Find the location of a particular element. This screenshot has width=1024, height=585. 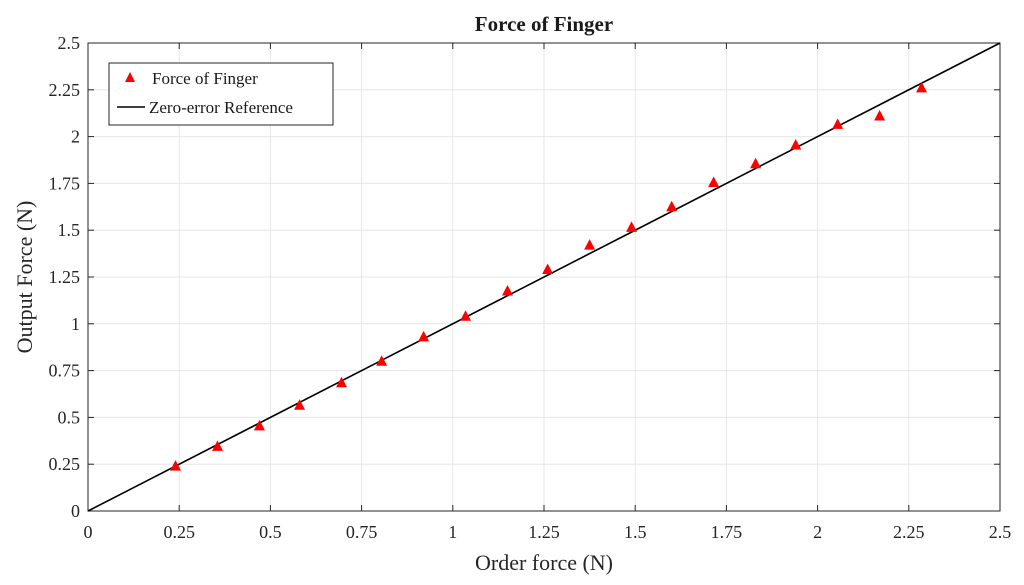

x-tick-label: 2.25 is located at coordinates (909, 532).